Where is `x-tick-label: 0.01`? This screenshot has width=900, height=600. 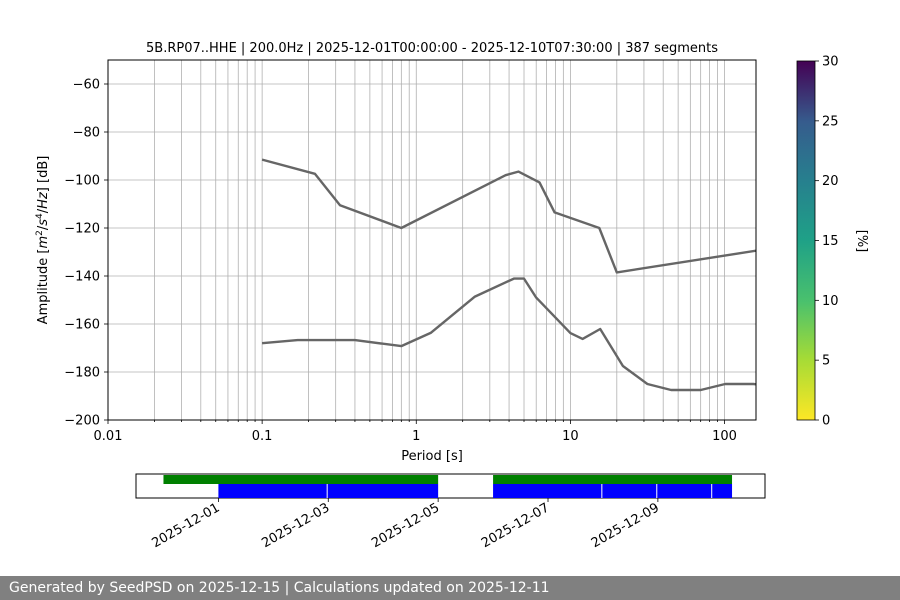
x-tick-label: 0.01 is located at coordinates (108, 436).